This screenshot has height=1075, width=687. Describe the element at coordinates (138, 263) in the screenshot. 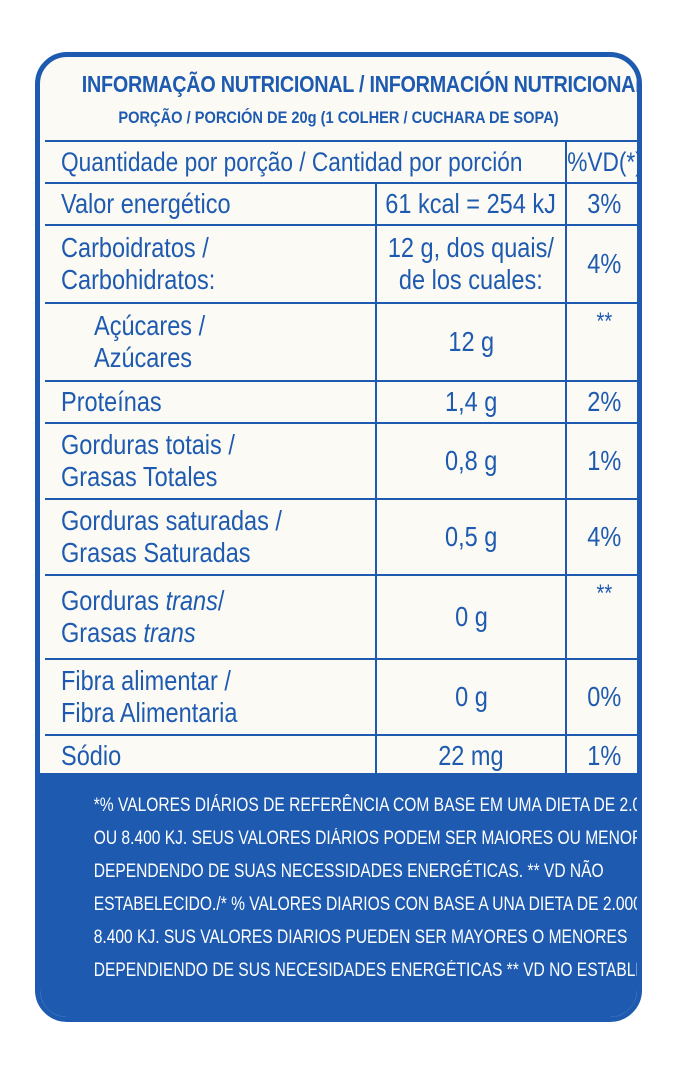

I see `nutrient-name: Carboidratos / Carbohidratos:` at that location.